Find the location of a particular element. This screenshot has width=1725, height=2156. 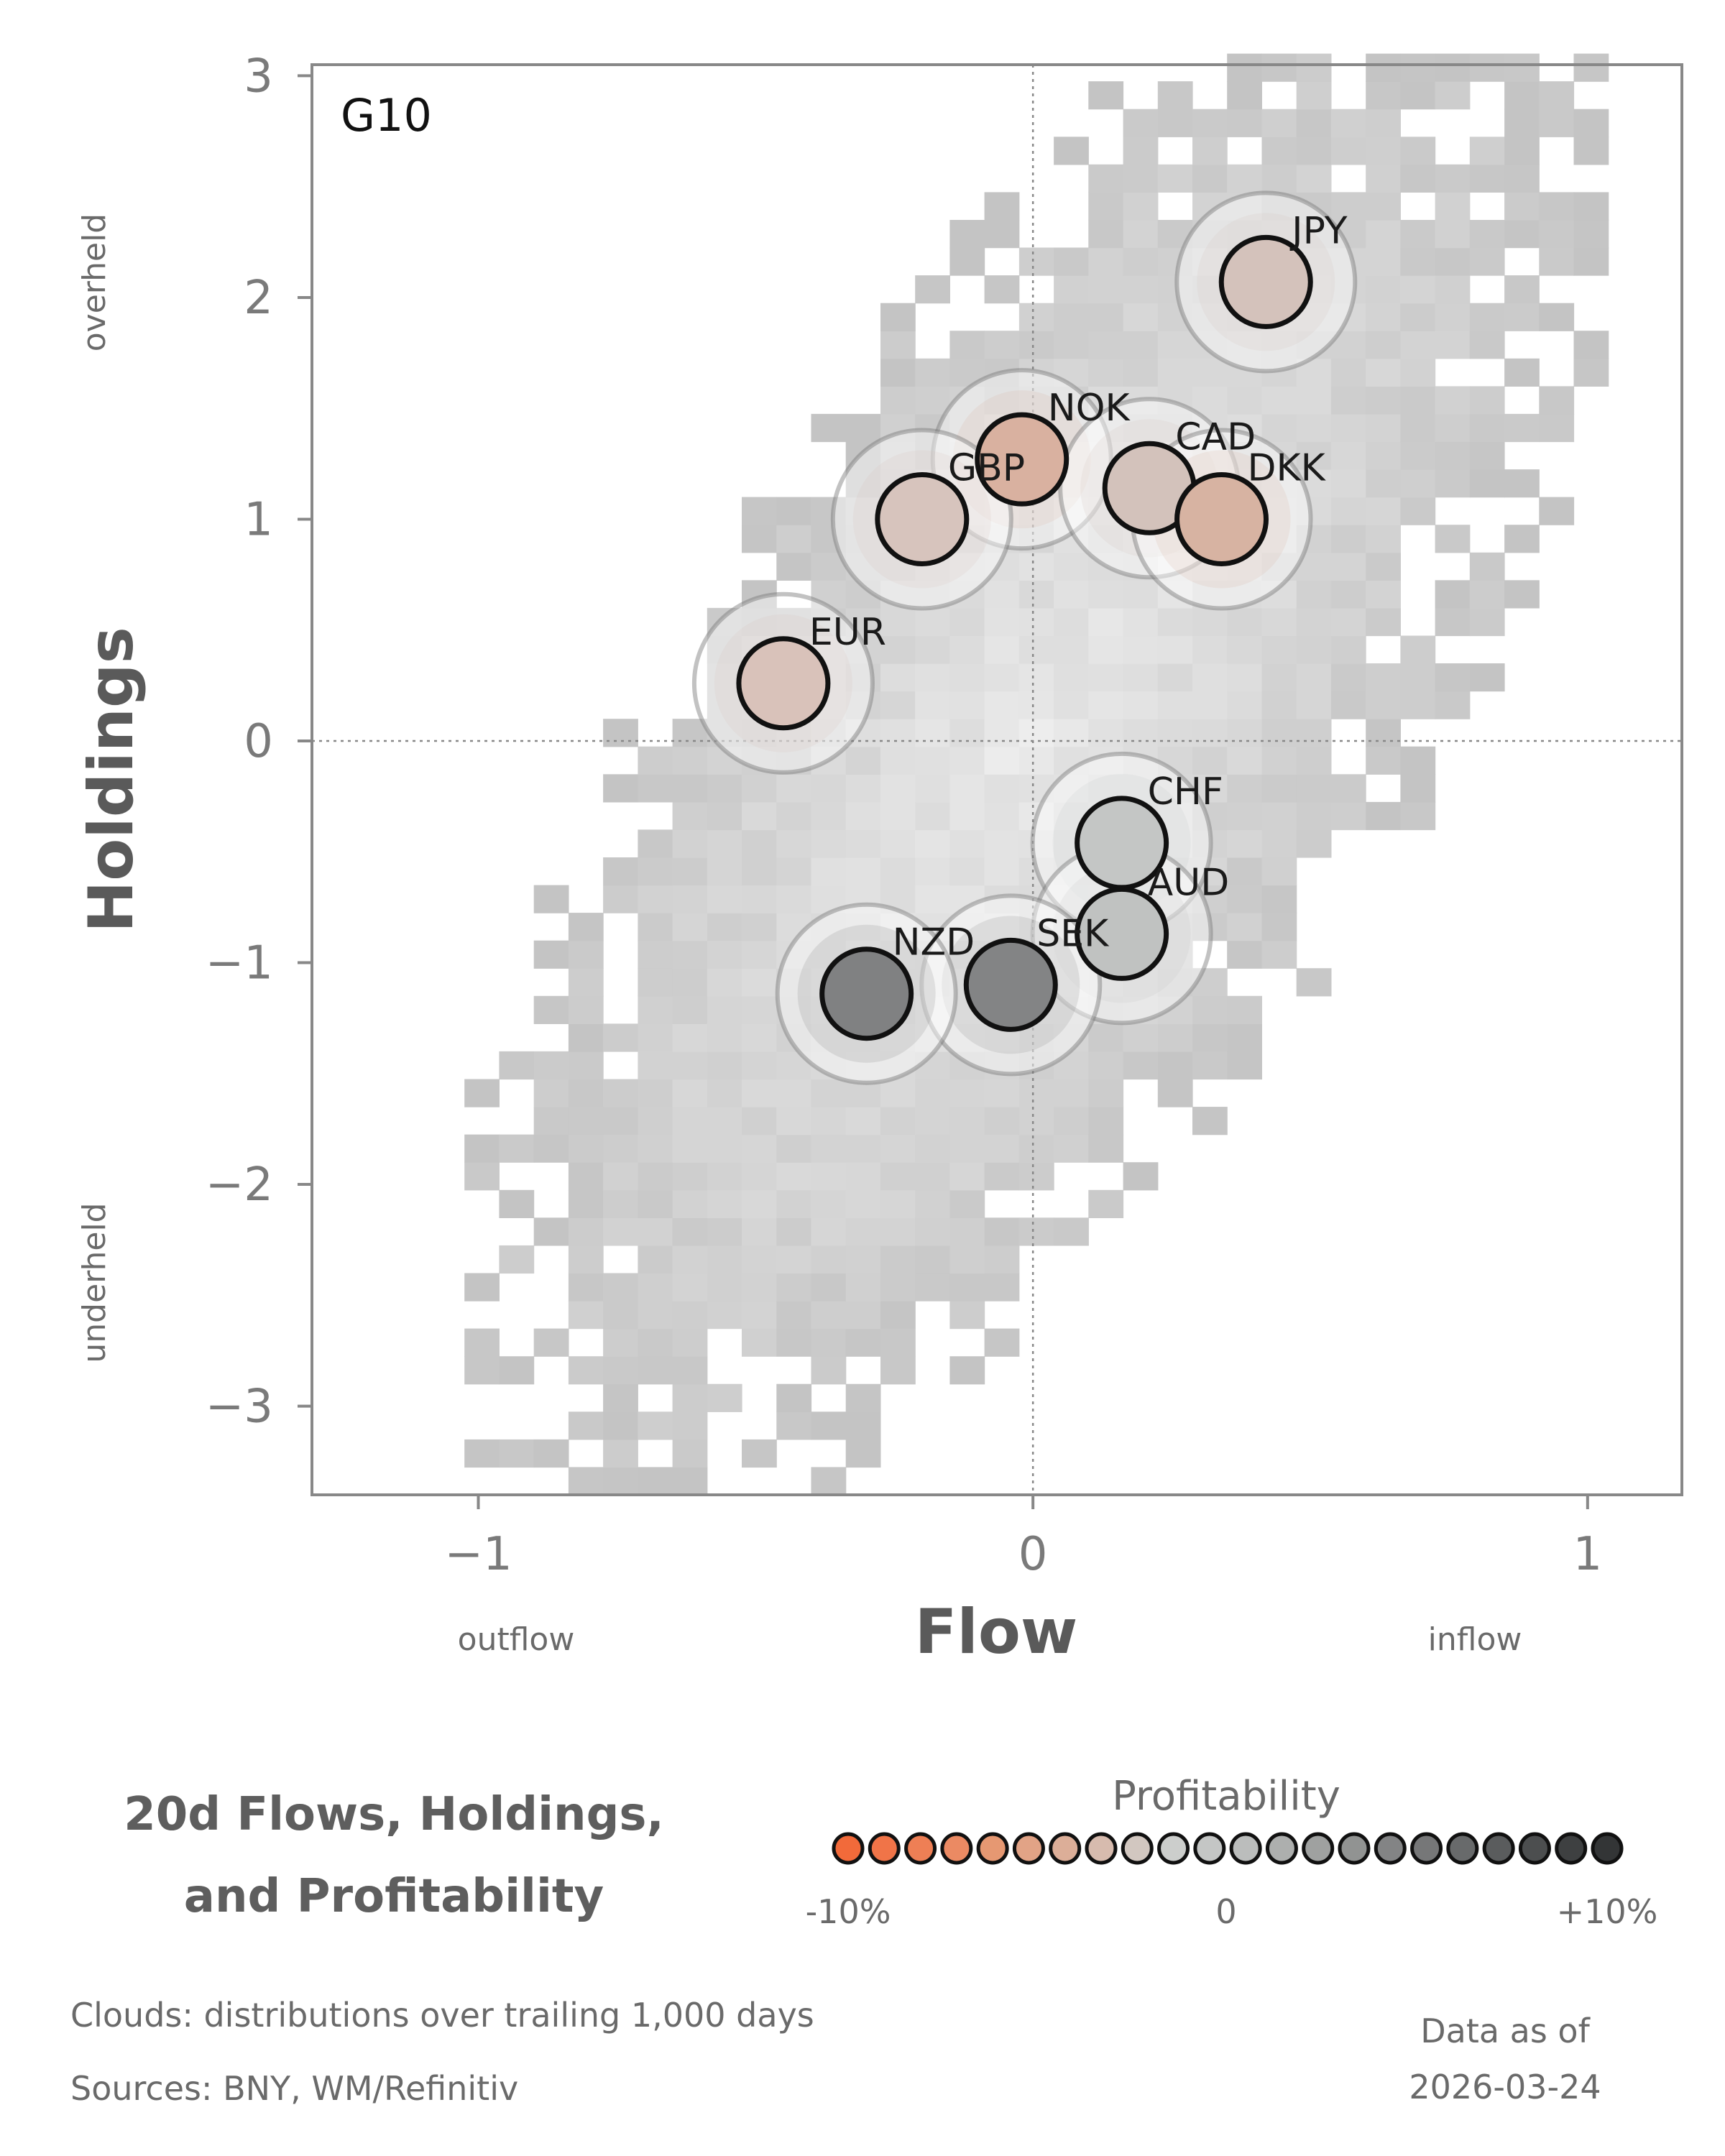

label-jpy: JPY is located at coordinates (1318, 230).